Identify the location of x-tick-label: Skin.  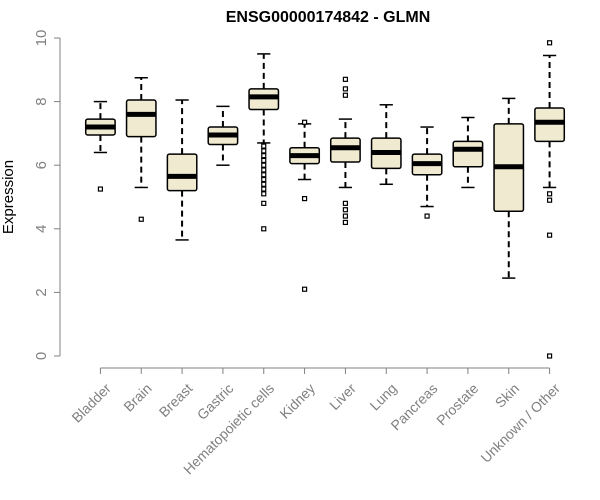
(507, 395).